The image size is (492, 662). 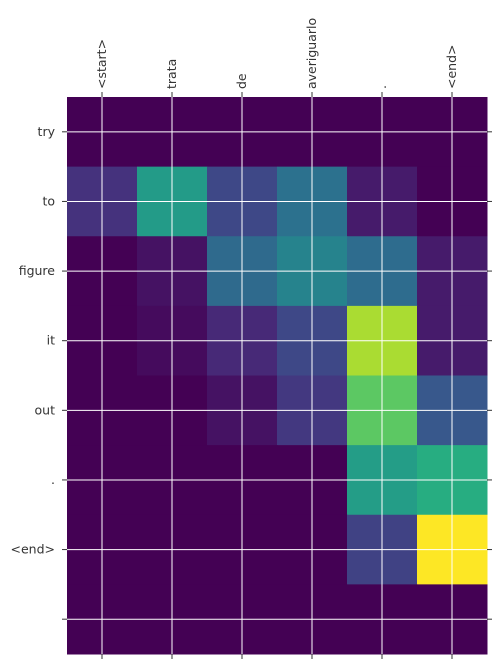 I want to click on x-tick-label: averiguarlo, so click(x=311, y=53).